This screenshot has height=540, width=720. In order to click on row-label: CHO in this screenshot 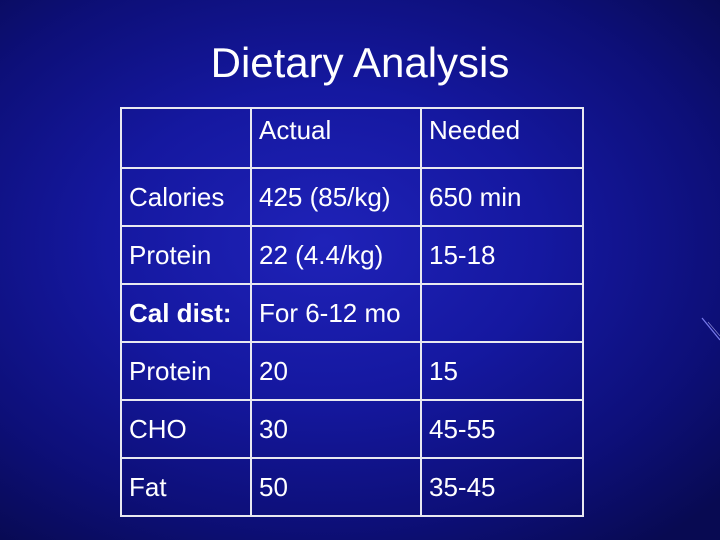, I will do `click(186, 429)`.